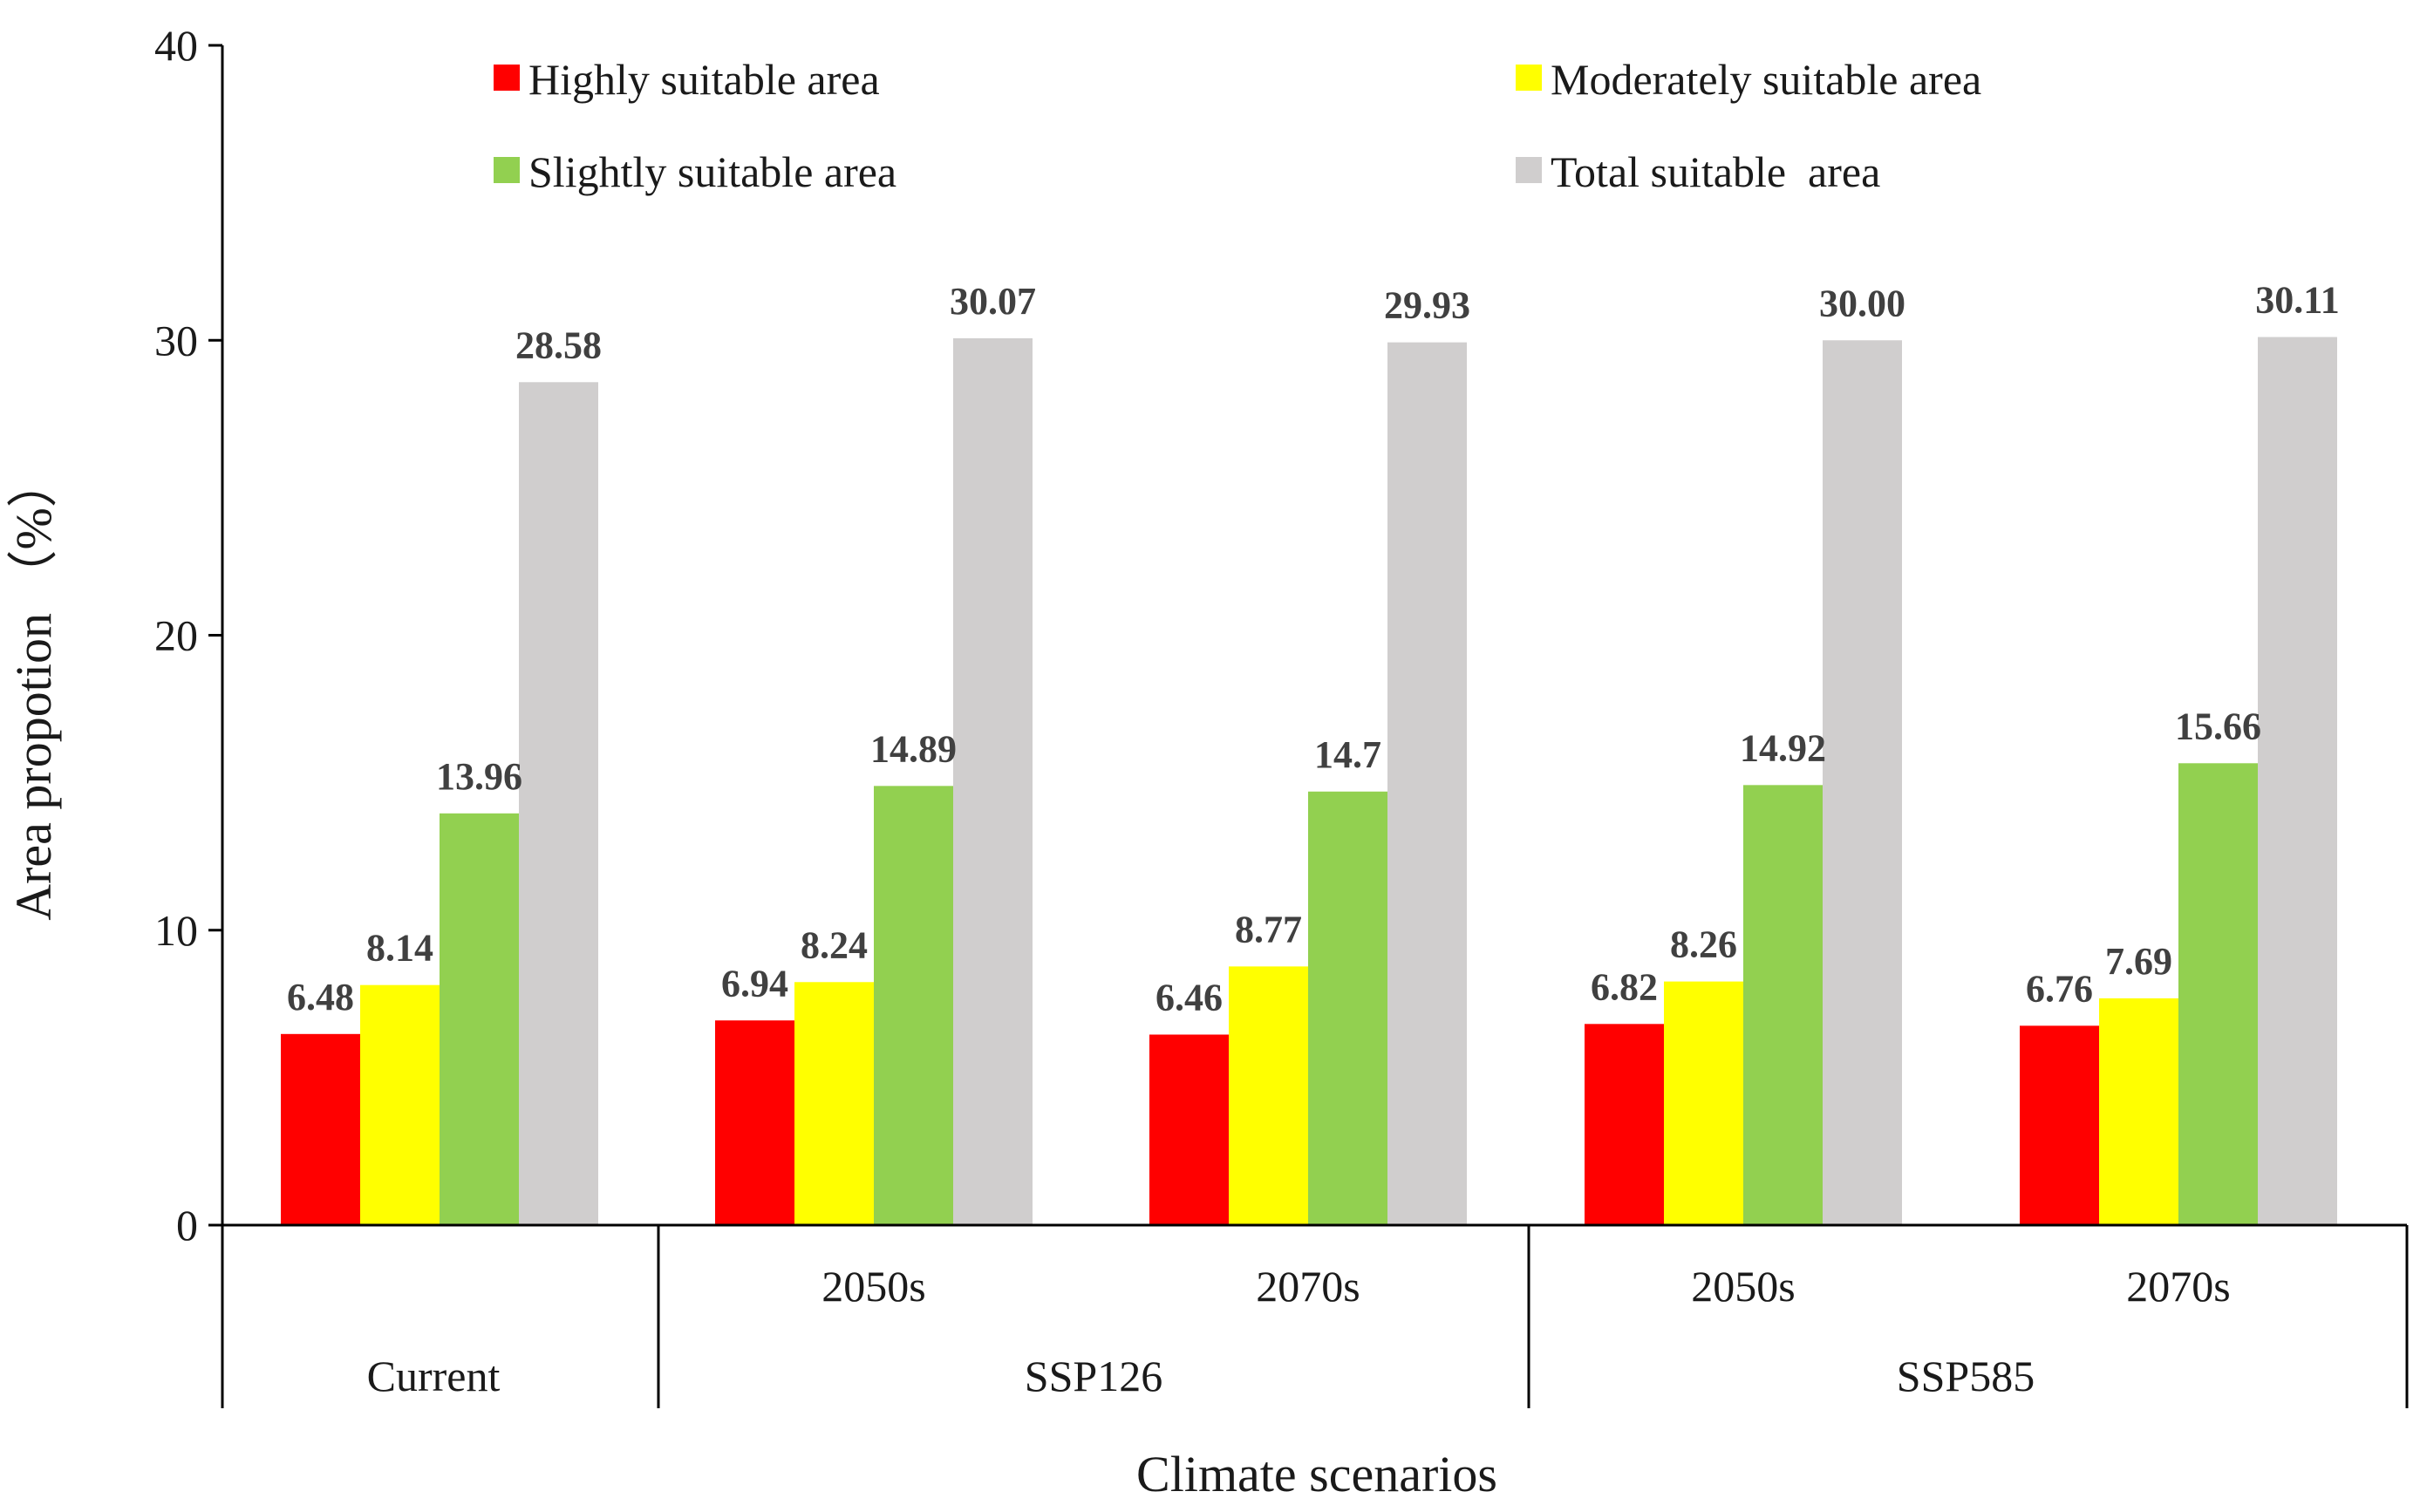 This screenshot has height=1512, width=2420. What do you see at coordinates (1862, 303) in the screenshot?
I see `data-label: 30.00` at bounding box center [1862, 303].